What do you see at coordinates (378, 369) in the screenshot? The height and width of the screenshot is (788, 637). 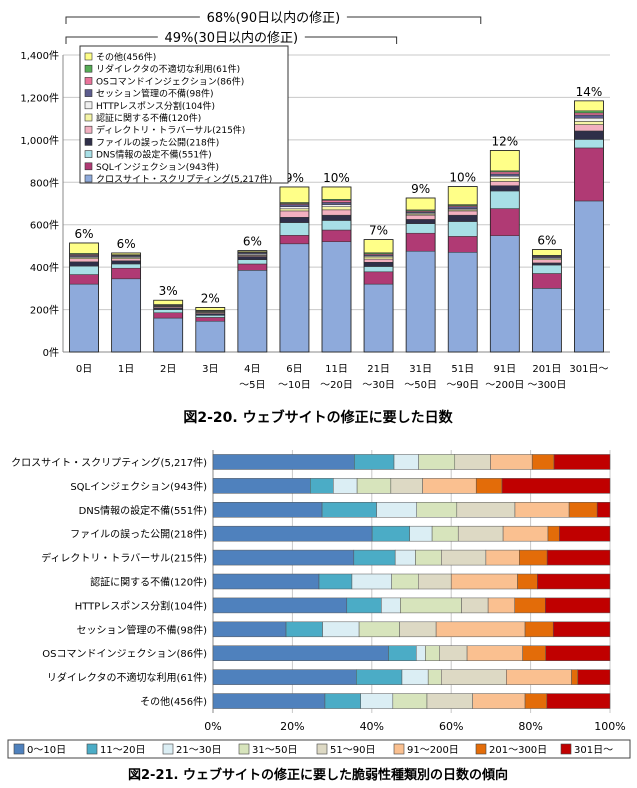 I see `x-tick-label: 21日` at bounding box center [378, 369].